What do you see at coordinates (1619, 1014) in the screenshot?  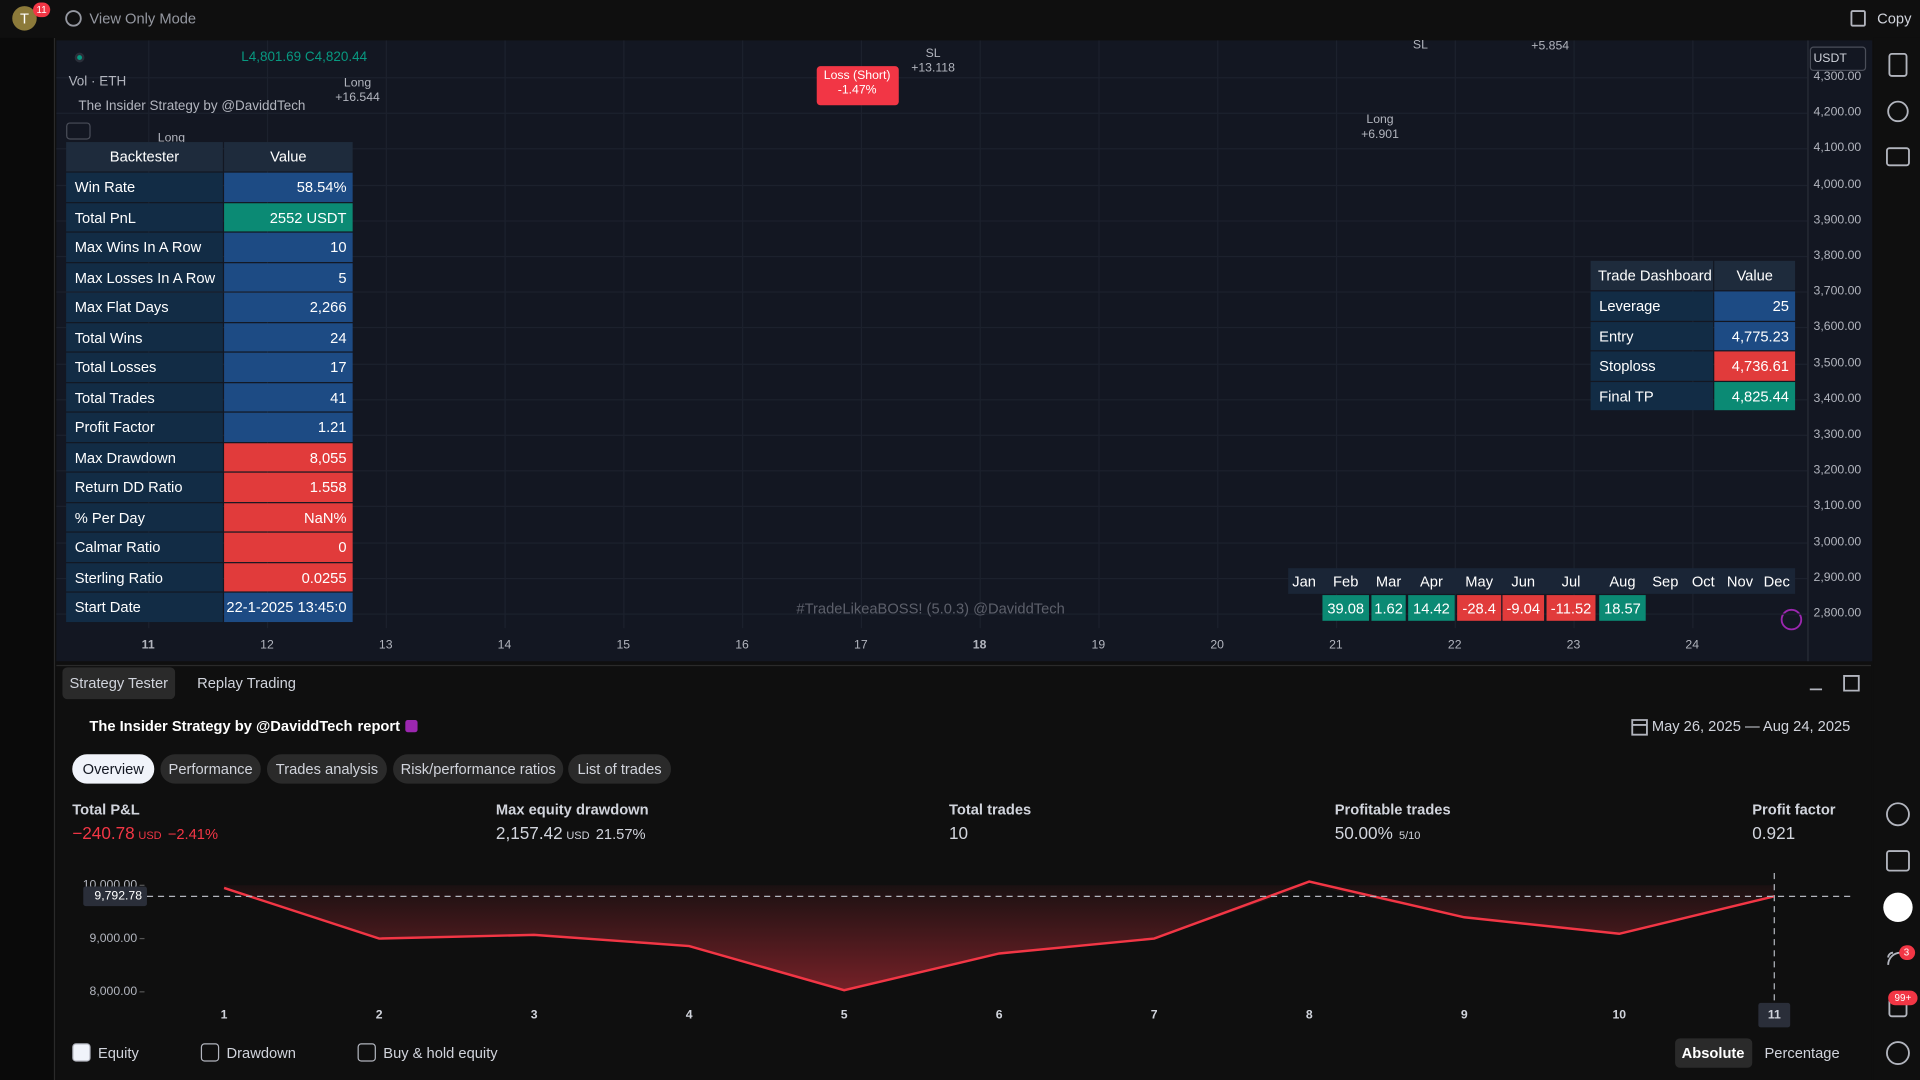 I see `x-tick-label: 10` at bounding box center [1619, 1014].